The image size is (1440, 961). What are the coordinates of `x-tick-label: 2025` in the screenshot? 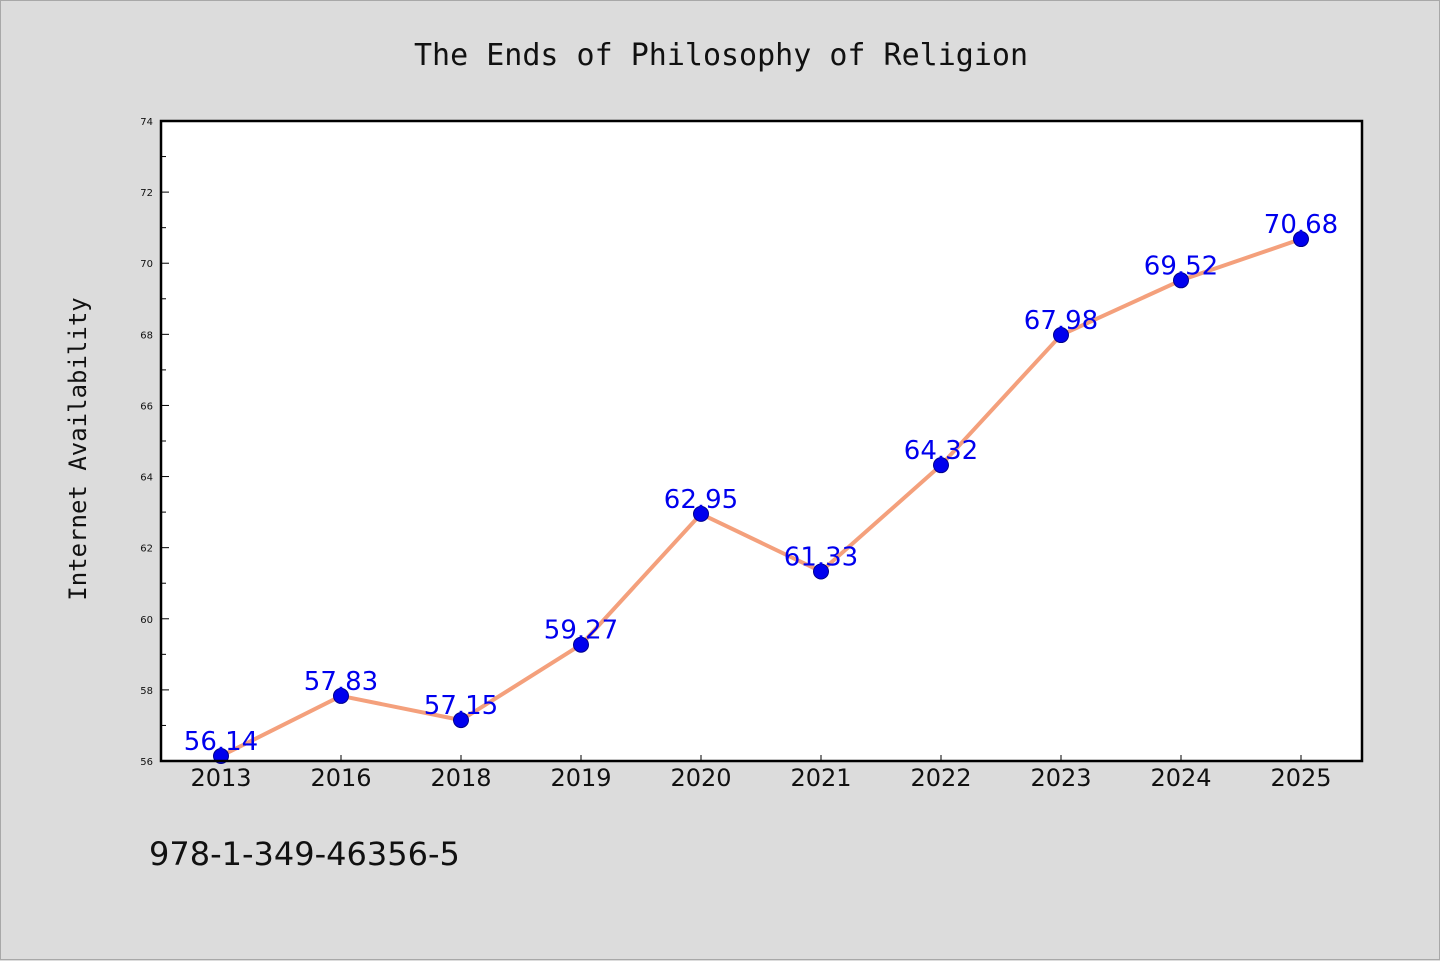 It's located at (1300, 778).